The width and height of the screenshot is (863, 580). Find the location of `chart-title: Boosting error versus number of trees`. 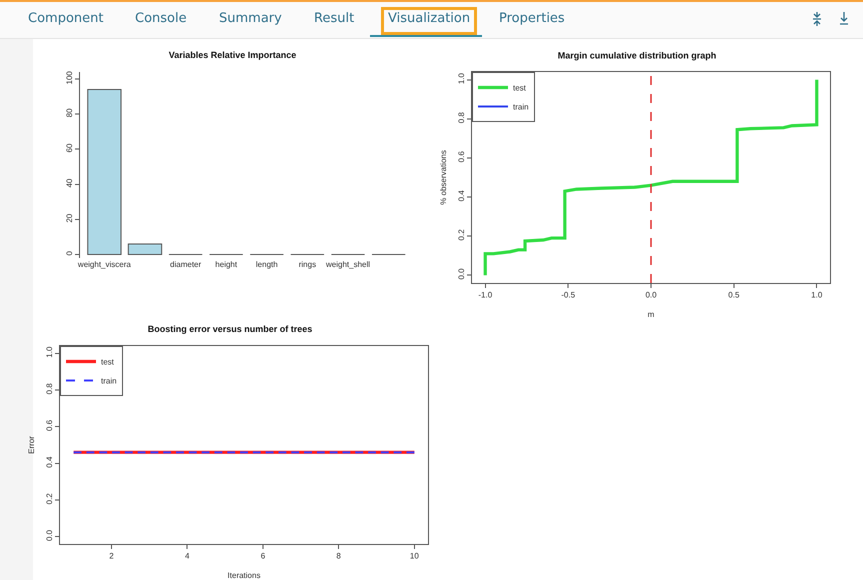

chart-title: Boosting error versus number of trees is located at coordinates (230, 329).